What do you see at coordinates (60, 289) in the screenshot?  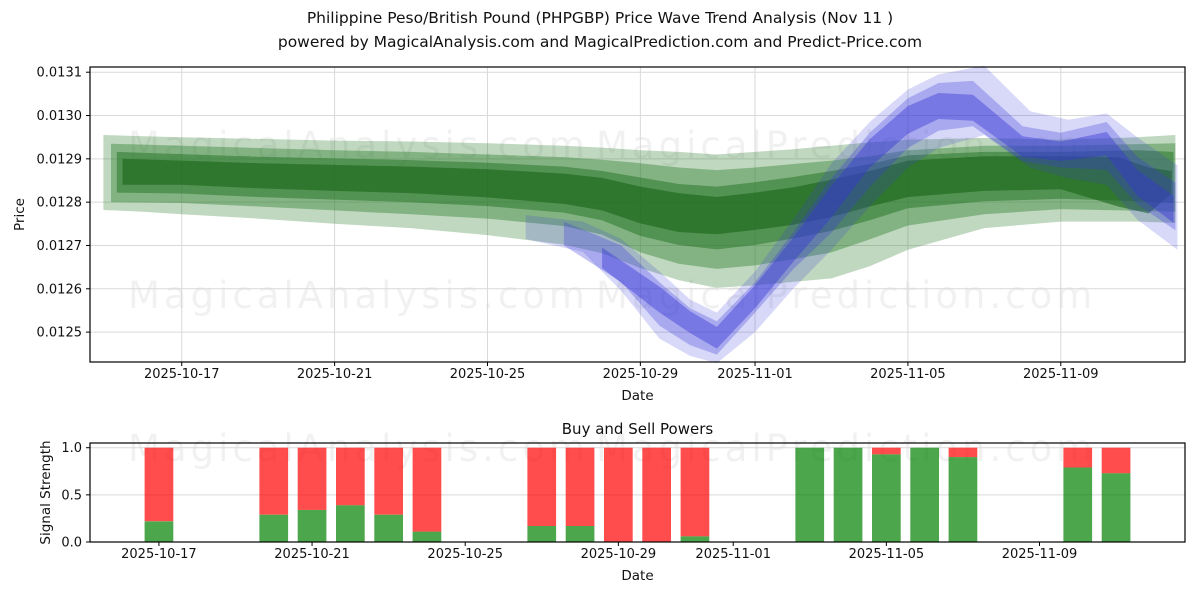 I see `y-tick-label: 0.0126` at bounding box center [60, 289].